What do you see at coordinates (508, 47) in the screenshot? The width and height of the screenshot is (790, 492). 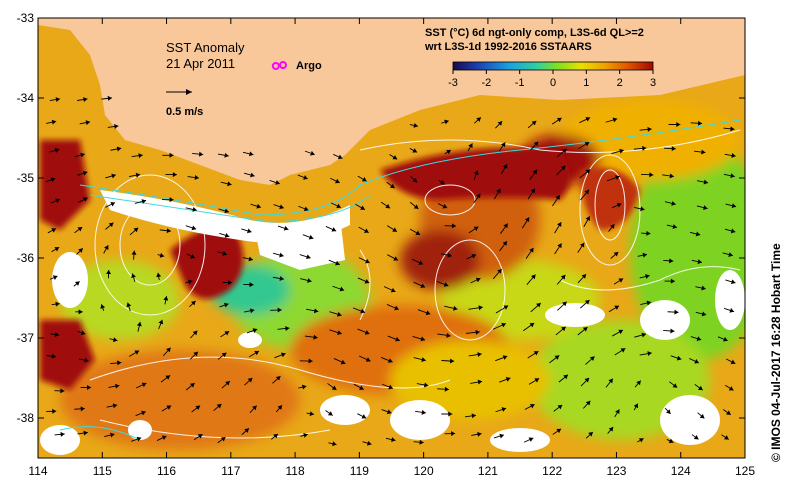 I see `header-line-2: wrt L3S-1d 1992-2016 SSTAARS` at bounding box center [508, 47].